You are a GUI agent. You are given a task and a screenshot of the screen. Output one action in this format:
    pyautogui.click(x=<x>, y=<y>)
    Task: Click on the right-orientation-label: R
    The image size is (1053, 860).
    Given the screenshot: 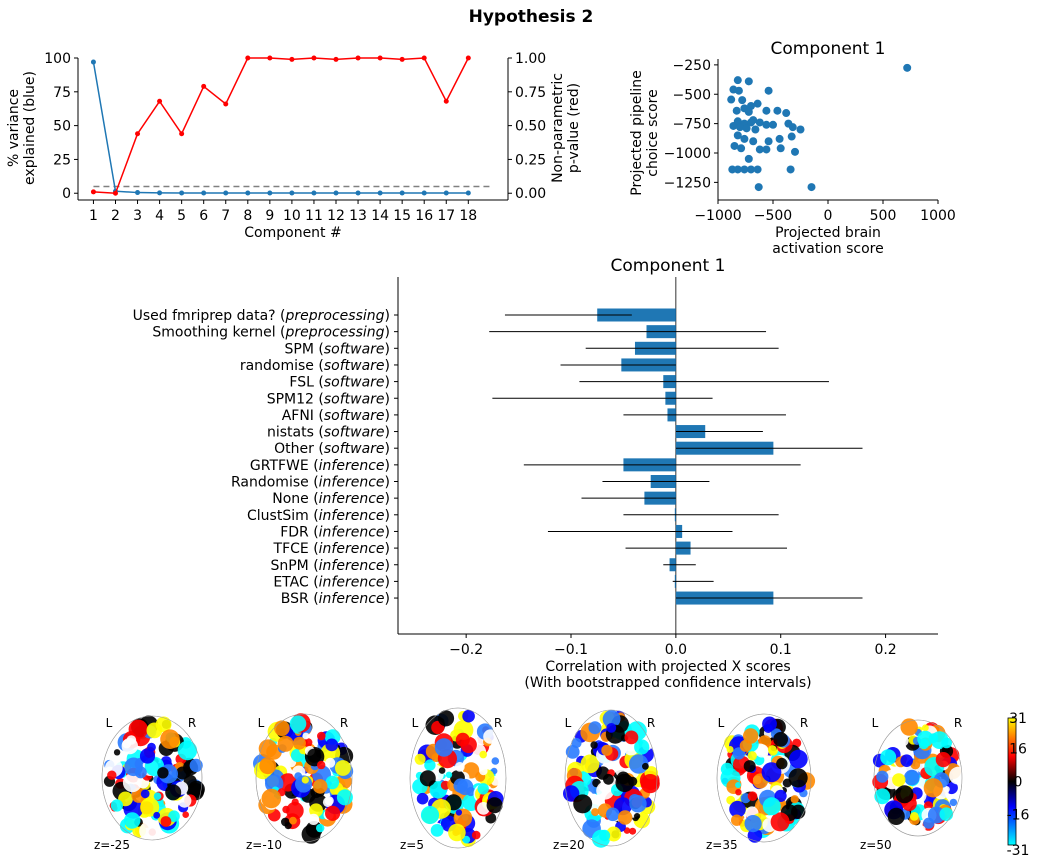 What is the action you would take?
    pyautogui.click(x=498, y=723)
    